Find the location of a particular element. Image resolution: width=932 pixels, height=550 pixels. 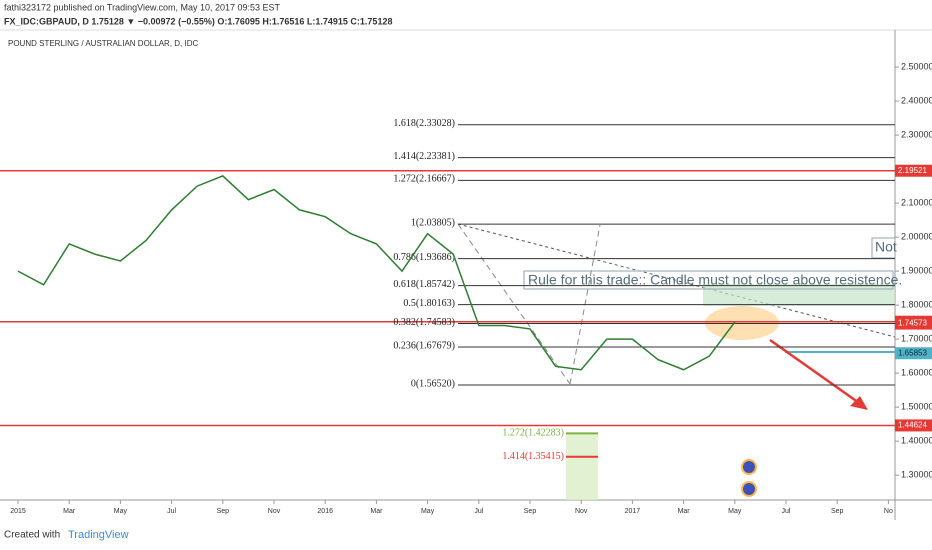

fib-label: 1.272(2.16667) is located at coordinates (424, 179).